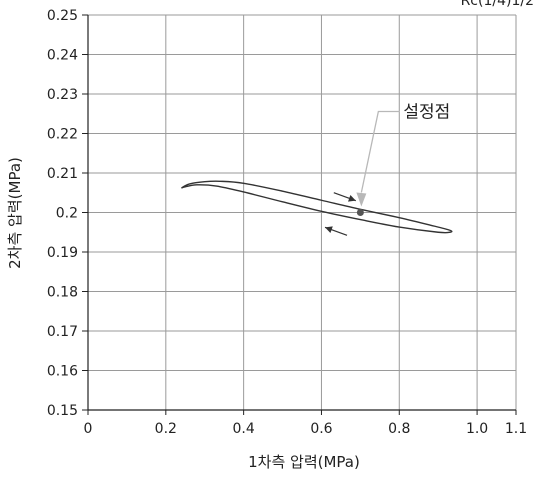 The width and height of the screenshot is (534, 477). What do you see at coordinates (497, 4) in the screenshot?
I see `chart-title: Rc(1/4)1/2` at bounding box center [497, 4].